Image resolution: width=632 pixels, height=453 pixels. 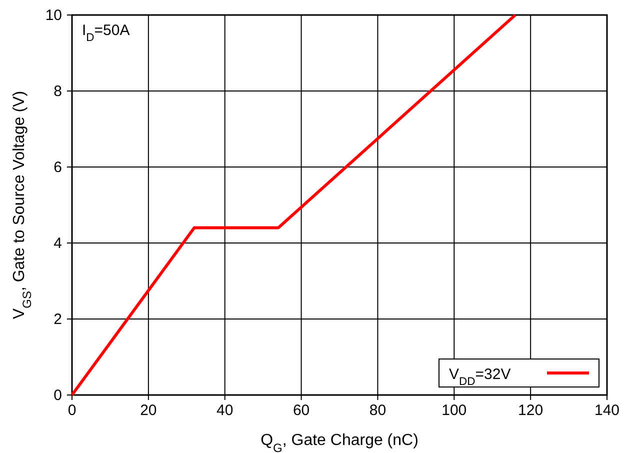 I want to click on x-axis-title: Q$_{G}$, Gate Charge (nC), so click(x=339, y=442).